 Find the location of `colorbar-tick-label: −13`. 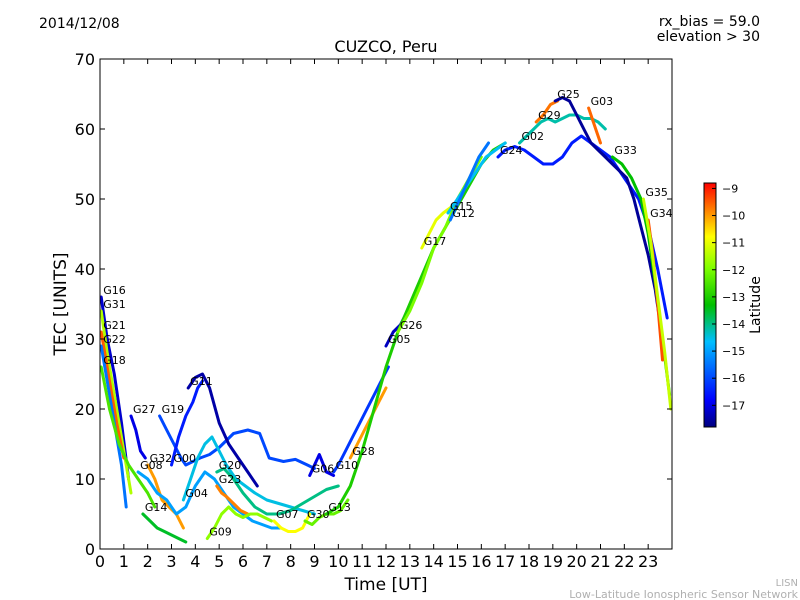

colorbar-tick-label: −13 is located at coordinates (733, 297).